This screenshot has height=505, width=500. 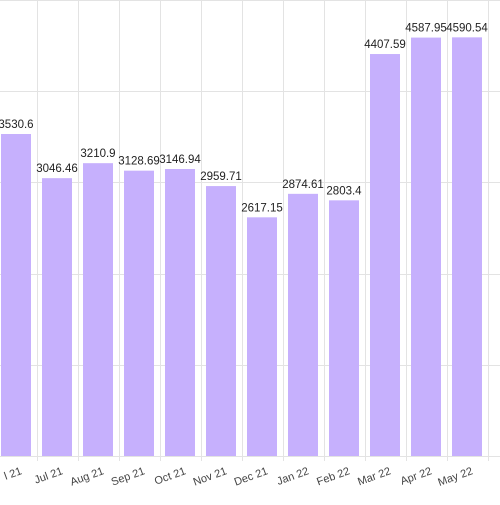 I want to click on data-label: 2874.61, so click(x=303, y=185).